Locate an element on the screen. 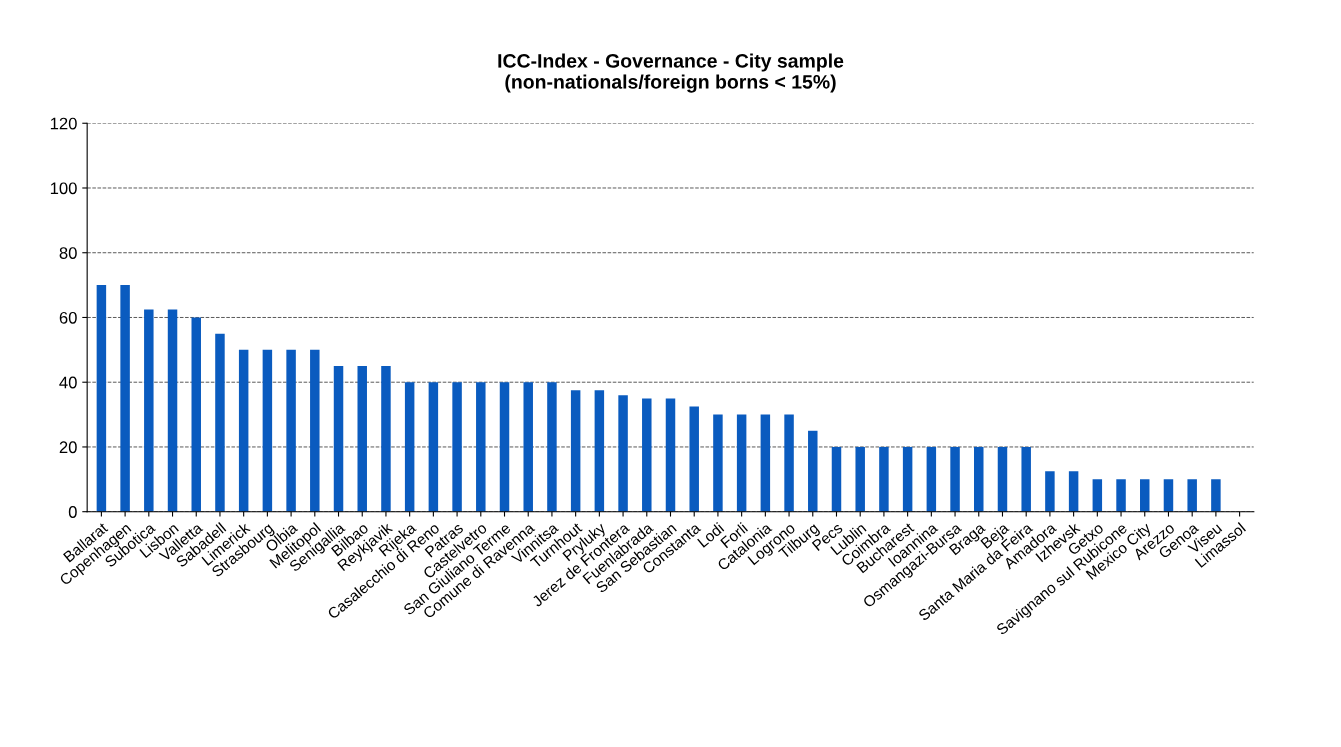 The height and width of the screenshot is (747, 1341). y-tick-label: 20 is located at coordinates (68, 447).